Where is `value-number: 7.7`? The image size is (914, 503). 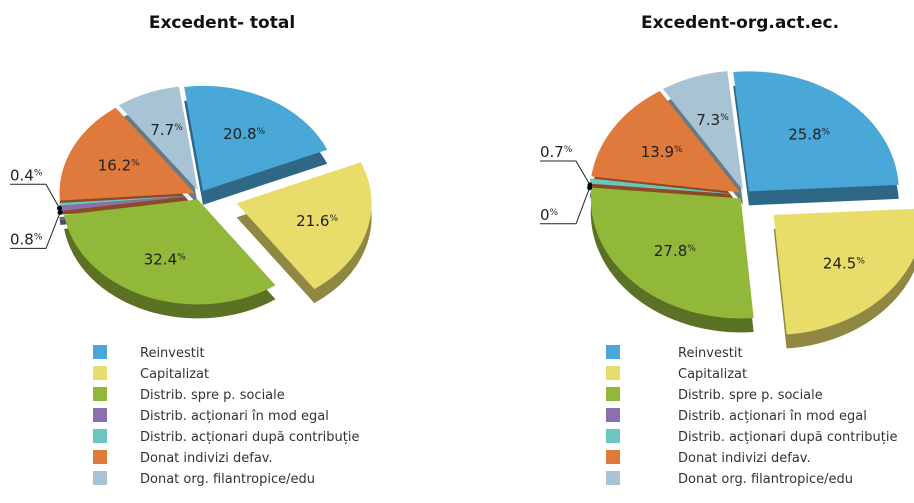
value-number: 7.7 is located at coordinates (162, 130).